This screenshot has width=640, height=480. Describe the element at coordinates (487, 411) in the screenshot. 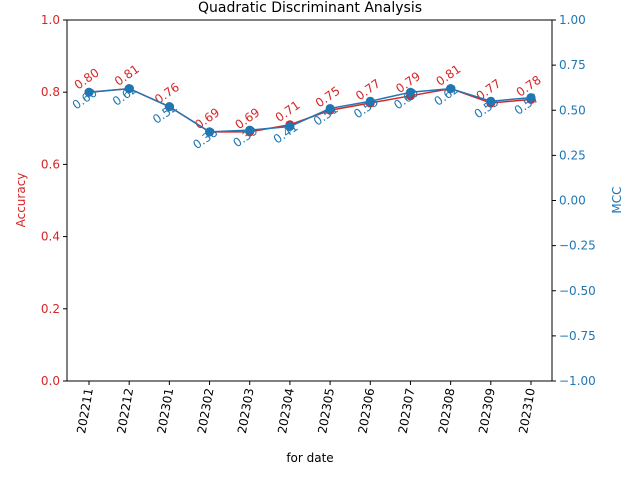

I see `x-tick-label: 202309` at that location.